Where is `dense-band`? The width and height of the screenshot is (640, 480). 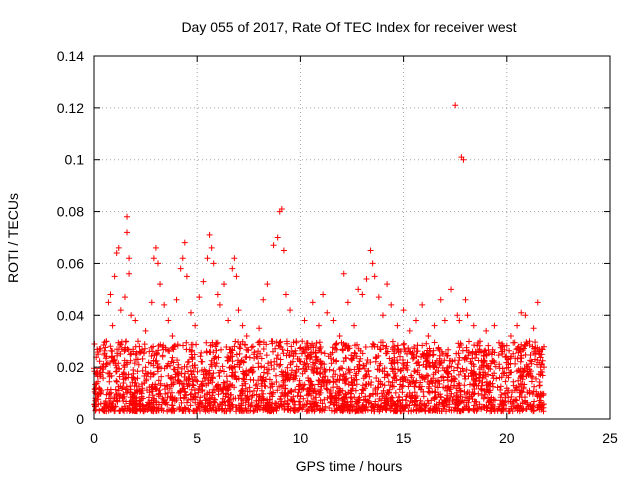 dense-band is located at coordinates (319, 376).